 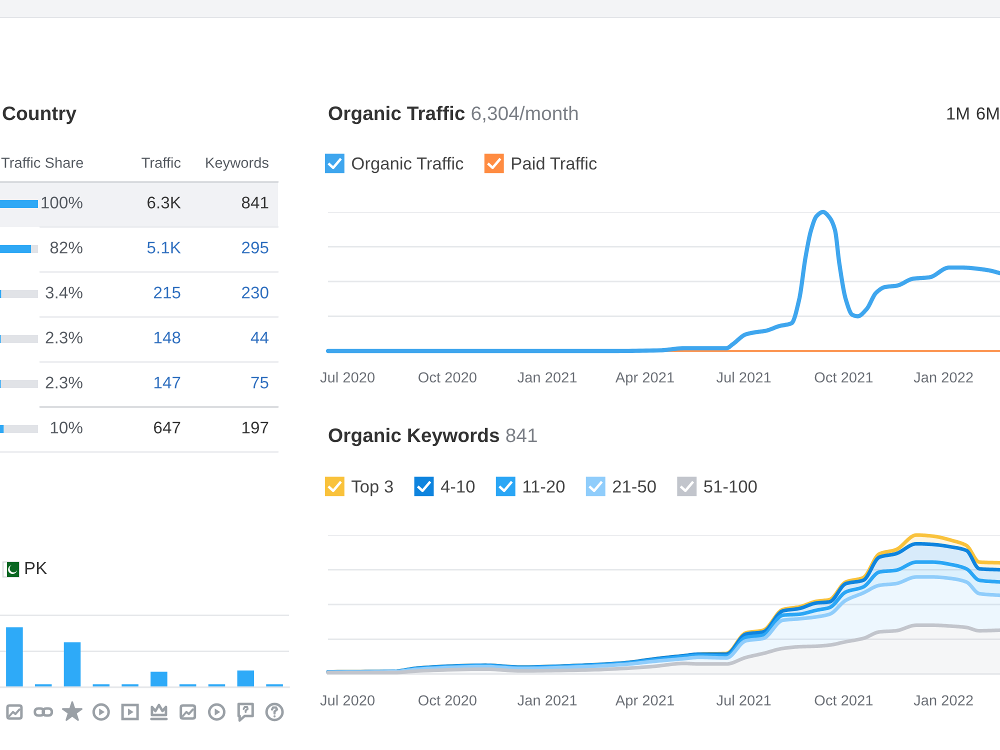 What do you see at coordinates (259, 338) in the screenshot?
I see `text: 44` at bounding box center [259, 338].